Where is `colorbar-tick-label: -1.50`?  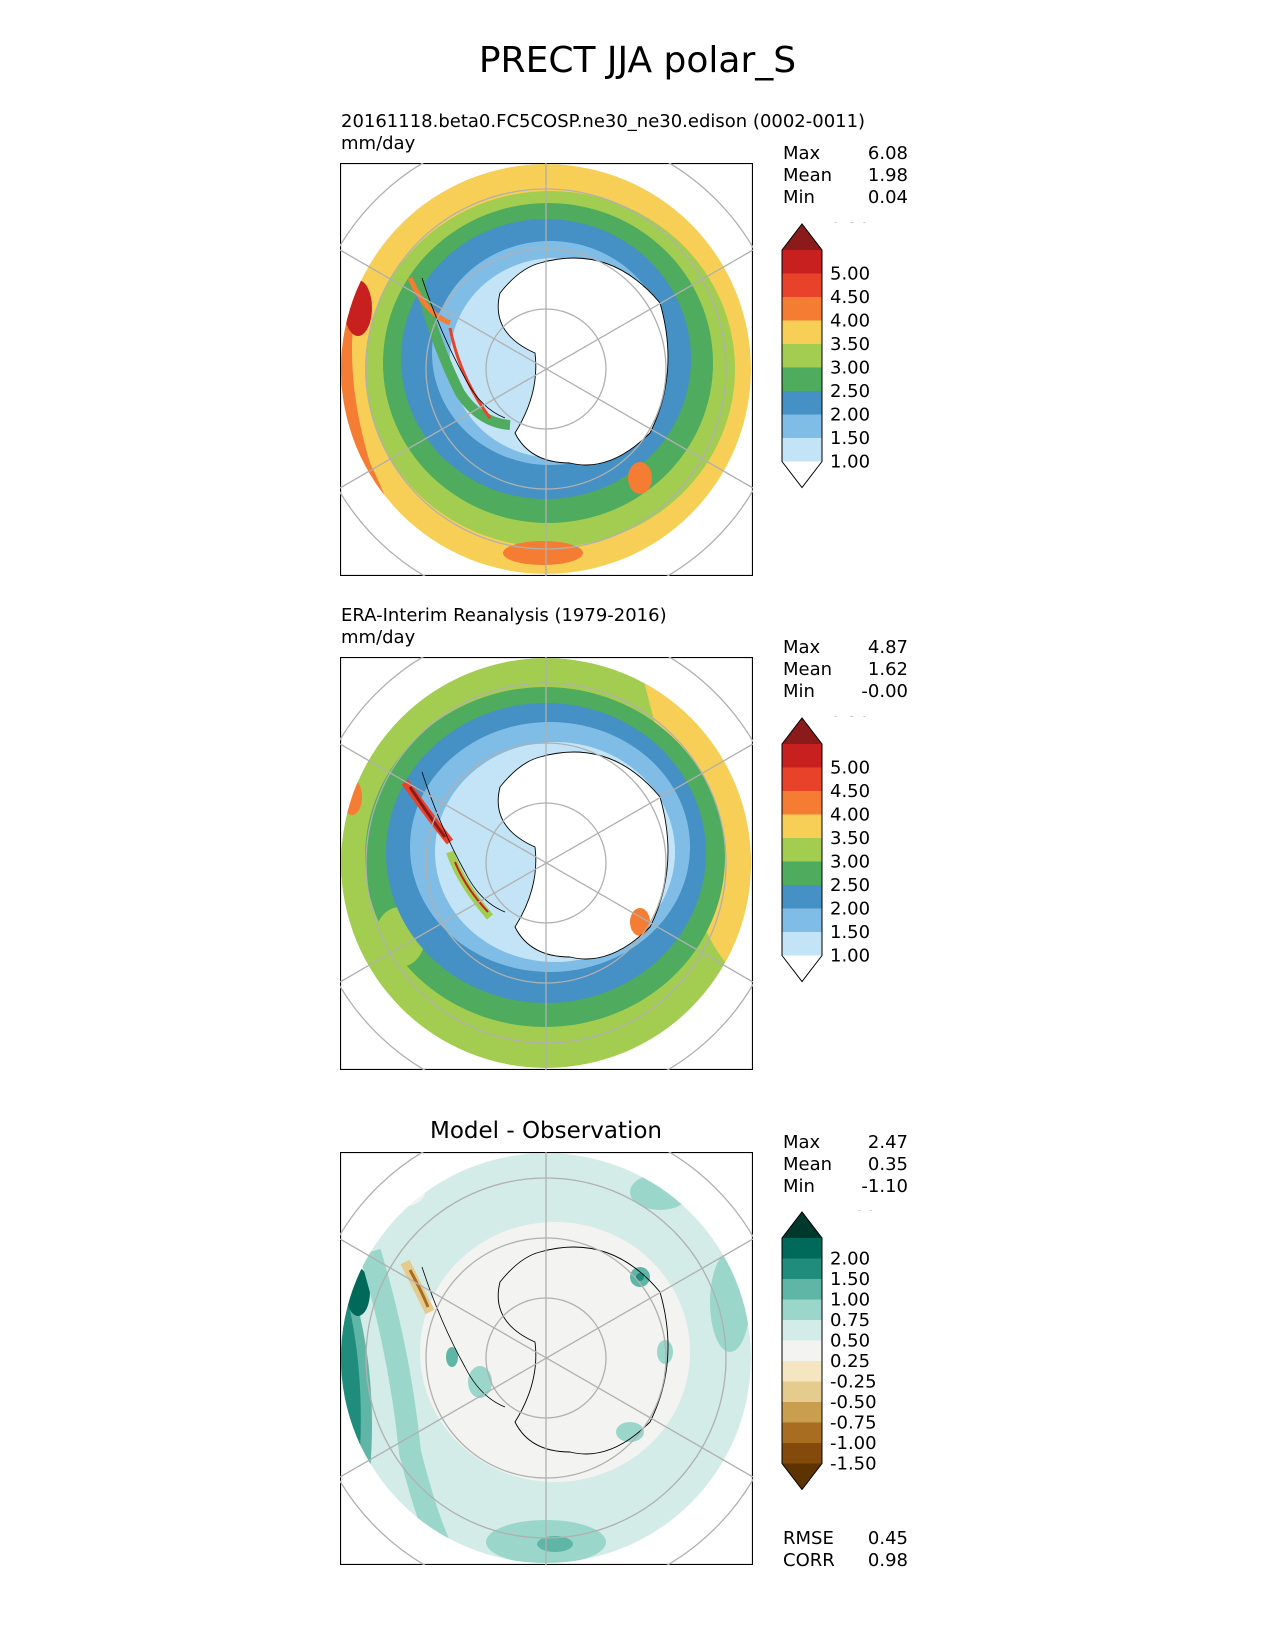
colorbar-tick-label: -1.50 is located at coordinates (853, 1464).